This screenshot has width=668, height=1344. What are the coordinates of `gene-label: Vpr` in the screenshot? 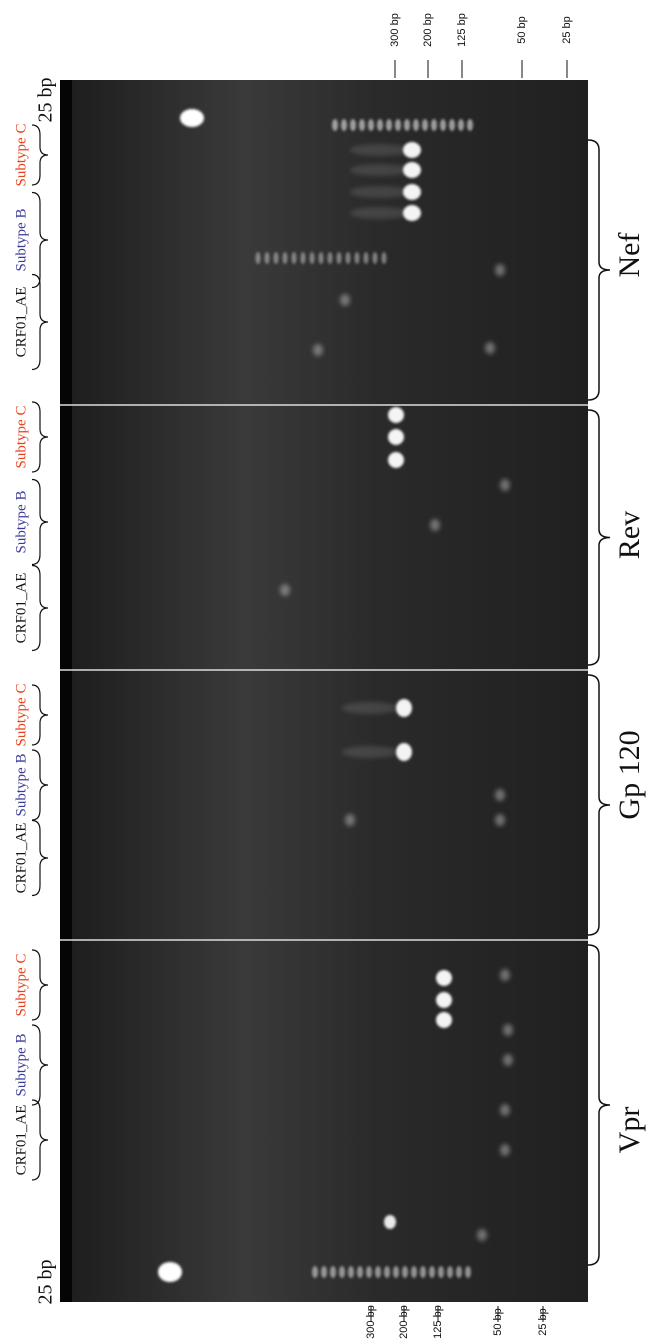 It's located at (629, 1130).